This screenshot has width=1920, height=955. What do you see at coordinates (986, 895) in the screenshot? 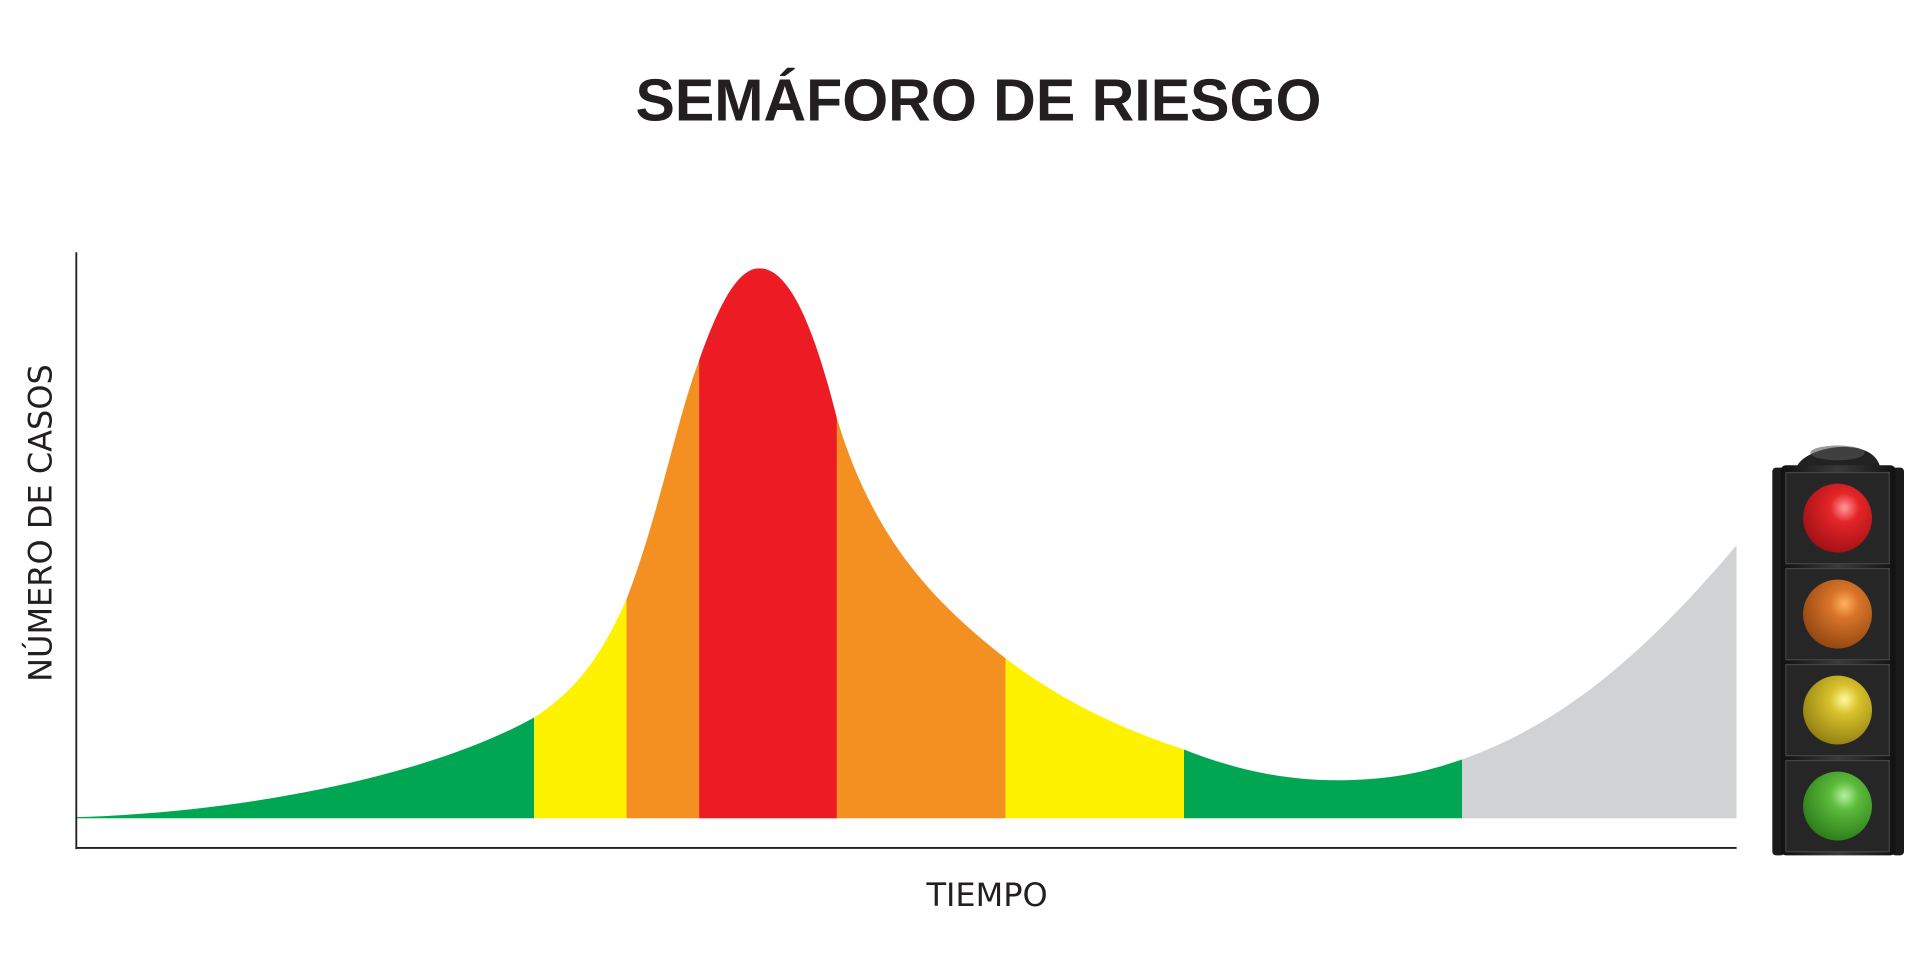
I see `x-axis-label: TIEMPO` at bounding box center [986, 895].